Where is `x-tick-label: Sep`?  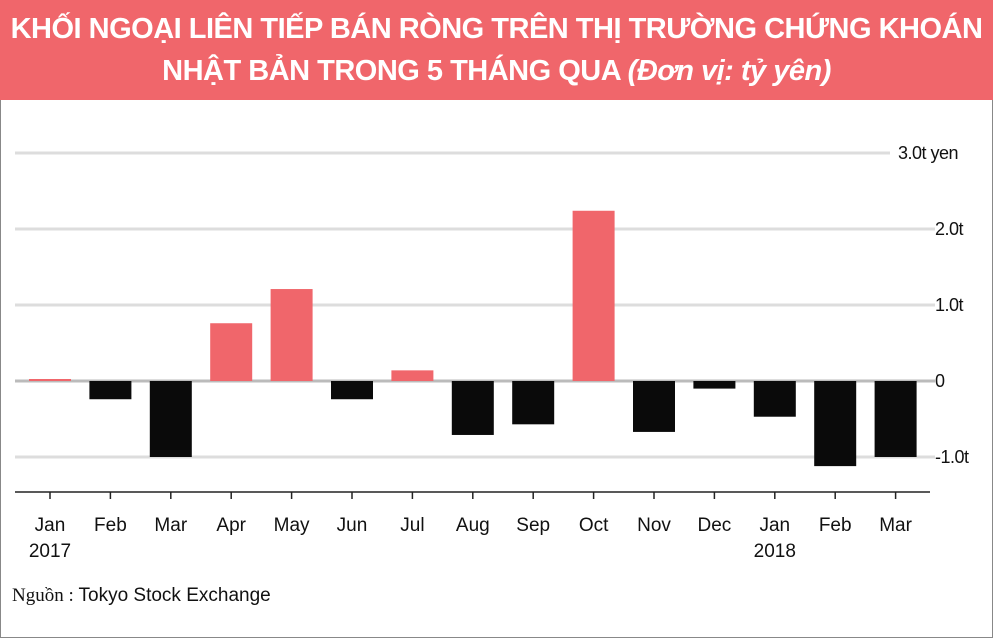 x-tick-label: Sep is located at coordinates (533, 525).